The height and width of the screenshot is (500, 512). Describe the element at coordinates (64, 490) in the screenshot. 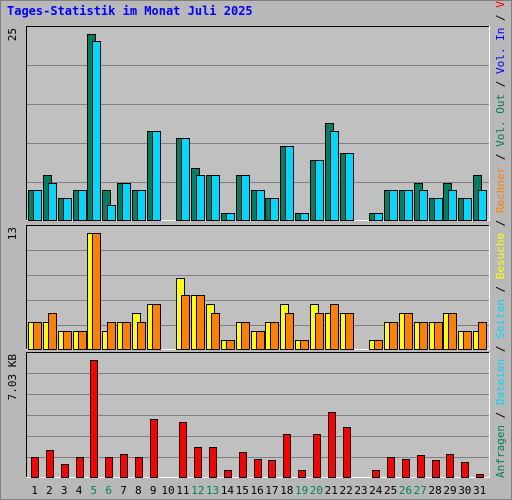

I see `x-tick-label-day-3: 3` at that location.